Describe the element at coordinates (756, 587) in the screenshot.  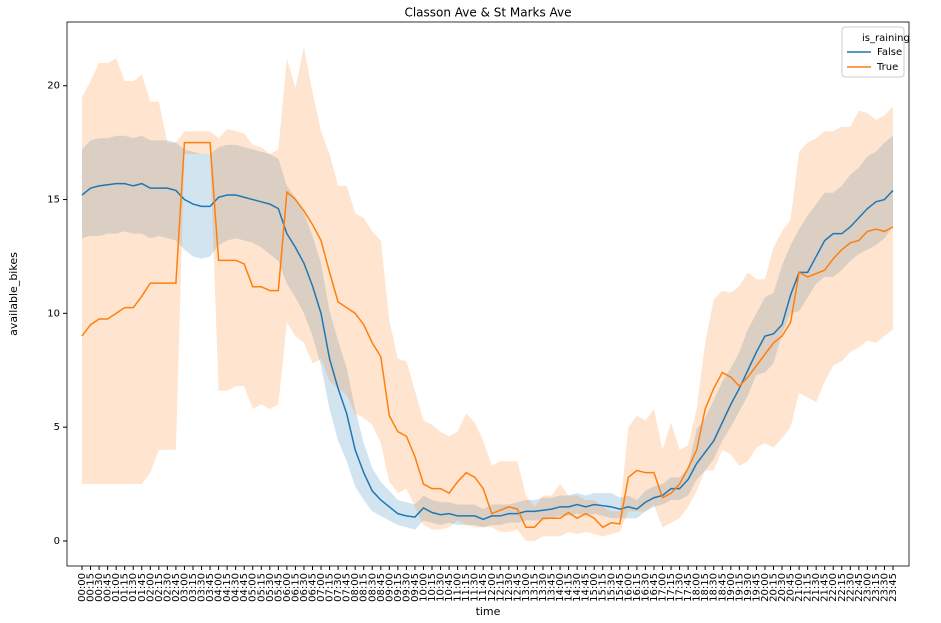
I see `x-tick-label: 19:45` at that location.